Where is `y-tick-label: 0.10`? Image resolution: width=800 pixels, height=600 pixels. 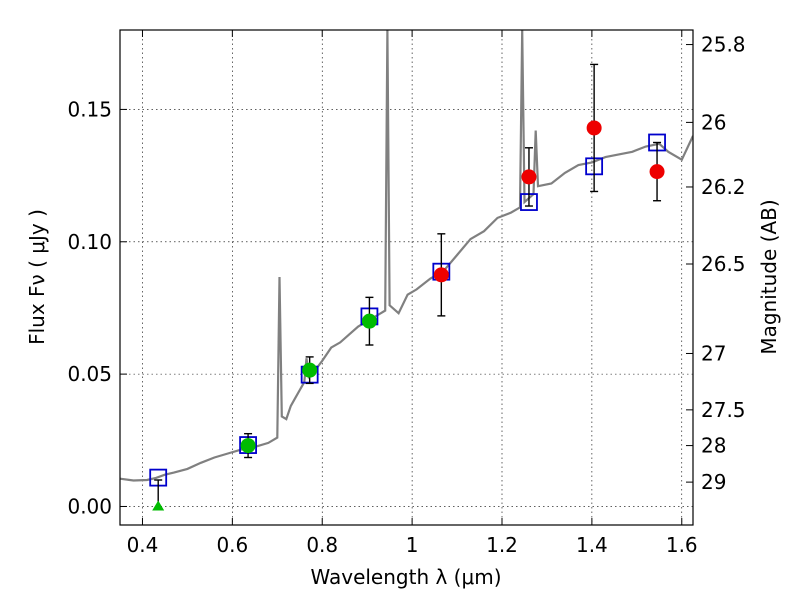
y-tick-label: 0.10 is located at coordinates (89, 242).